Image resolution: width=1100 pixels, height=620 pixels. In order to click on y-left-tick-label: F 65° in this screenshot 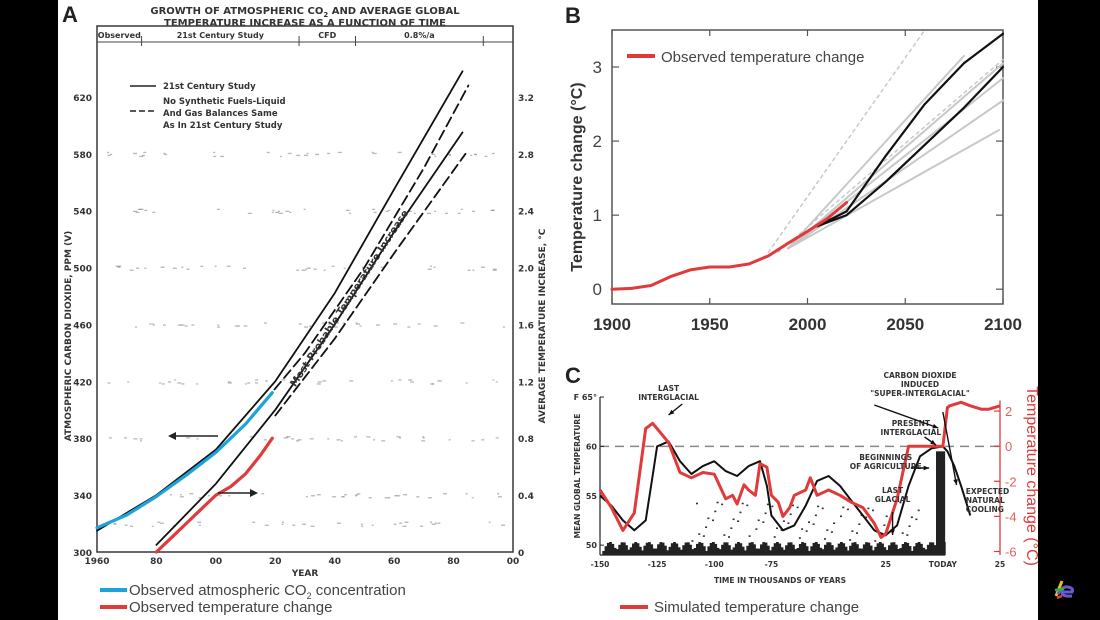, I will do `click(585, 397)`.